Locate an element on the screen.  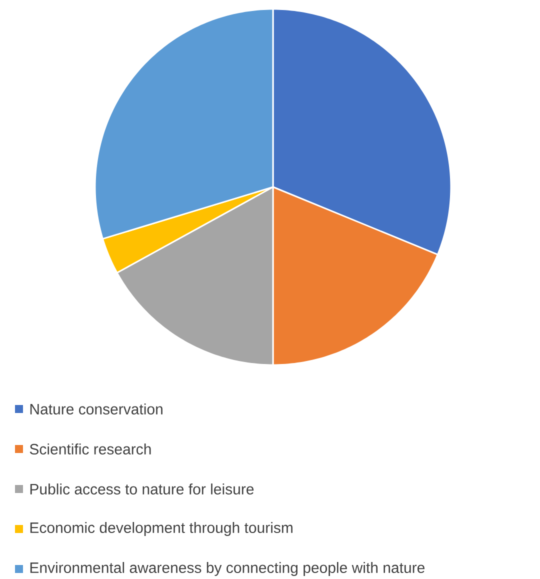
legend-label: Economic development through tourism is located at coordinates (161, 529).